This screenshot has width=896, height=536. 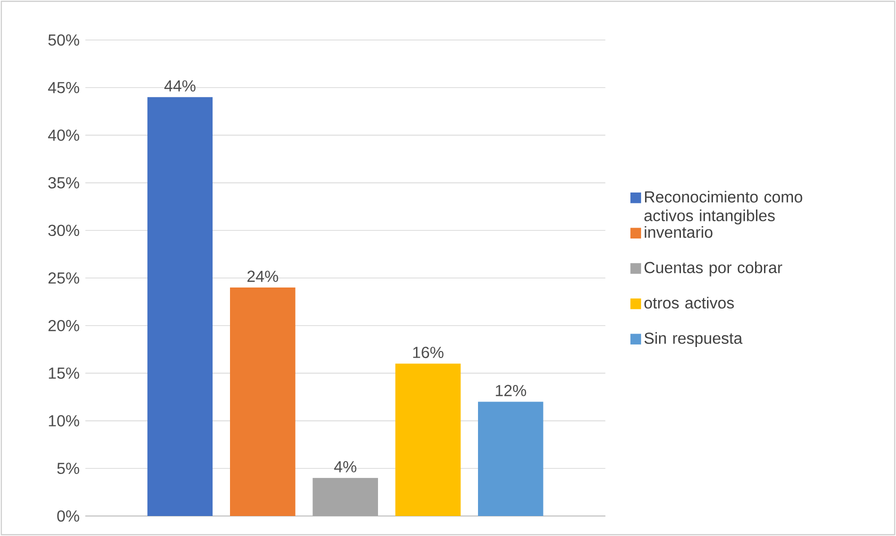 What do you see at coordinates (511, 390) in the screenshot?
I see `data-label: 12%` at bounding box center [511, 390].